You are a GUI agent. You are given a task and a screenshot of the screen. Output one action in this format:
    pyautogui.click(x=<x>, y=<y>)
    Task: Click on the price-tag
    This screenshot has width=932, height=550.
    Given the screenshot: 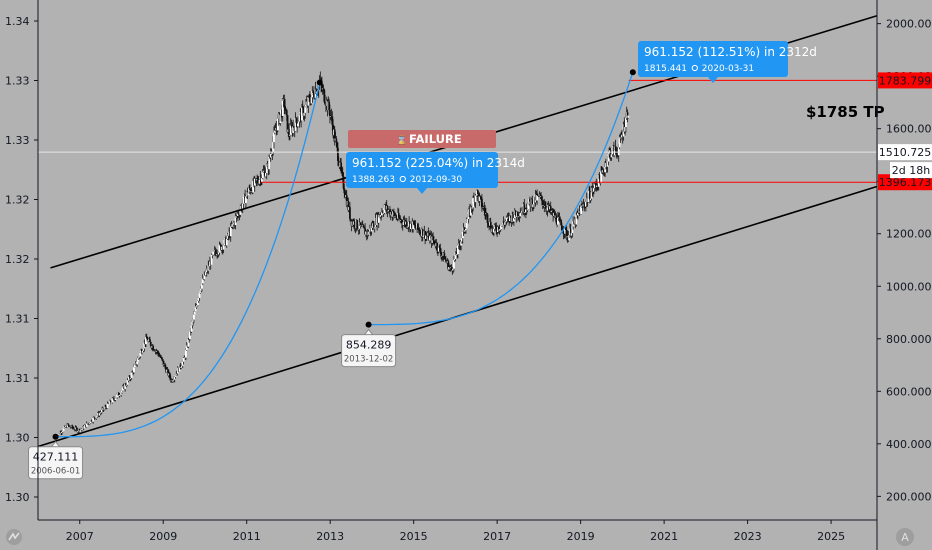 What is the action you would take?
    pyautogui.click(x=905, y=152)
    